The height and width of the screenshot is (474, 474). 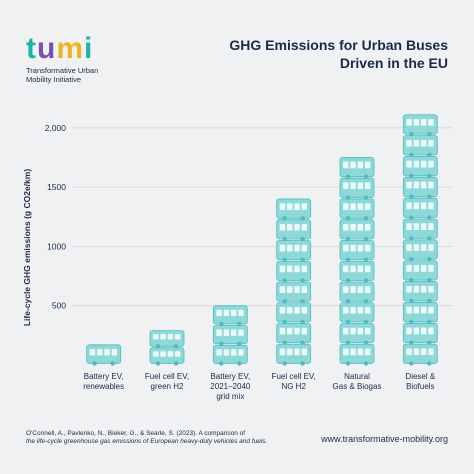 I want to click on category-label: Fuel cell EV, NG H2, so click(x=294, y=381).